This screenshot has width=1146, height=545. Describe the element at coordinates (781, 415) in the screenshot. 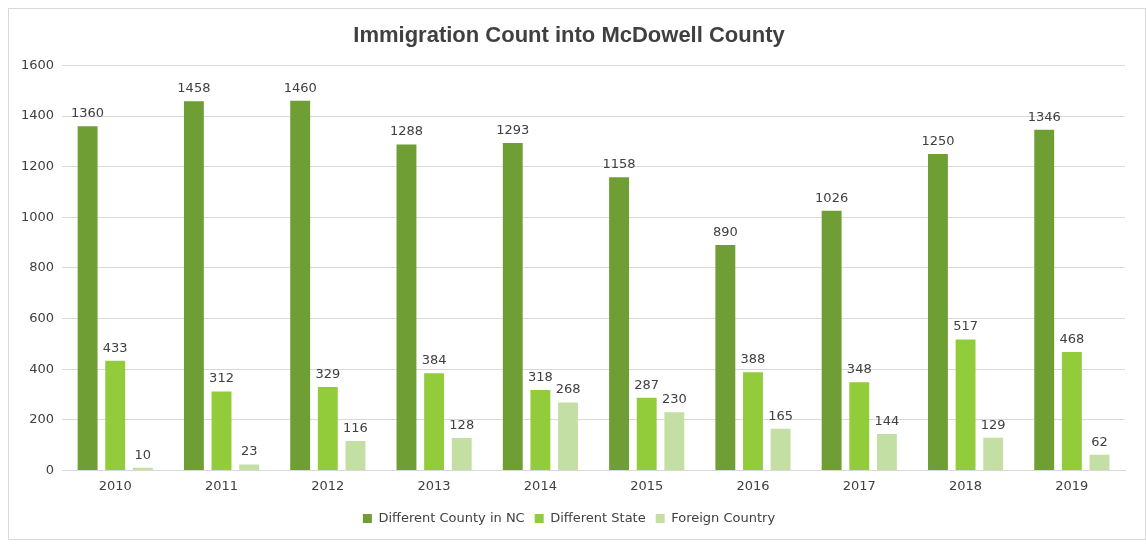

I see `data-label: 165` at that location.